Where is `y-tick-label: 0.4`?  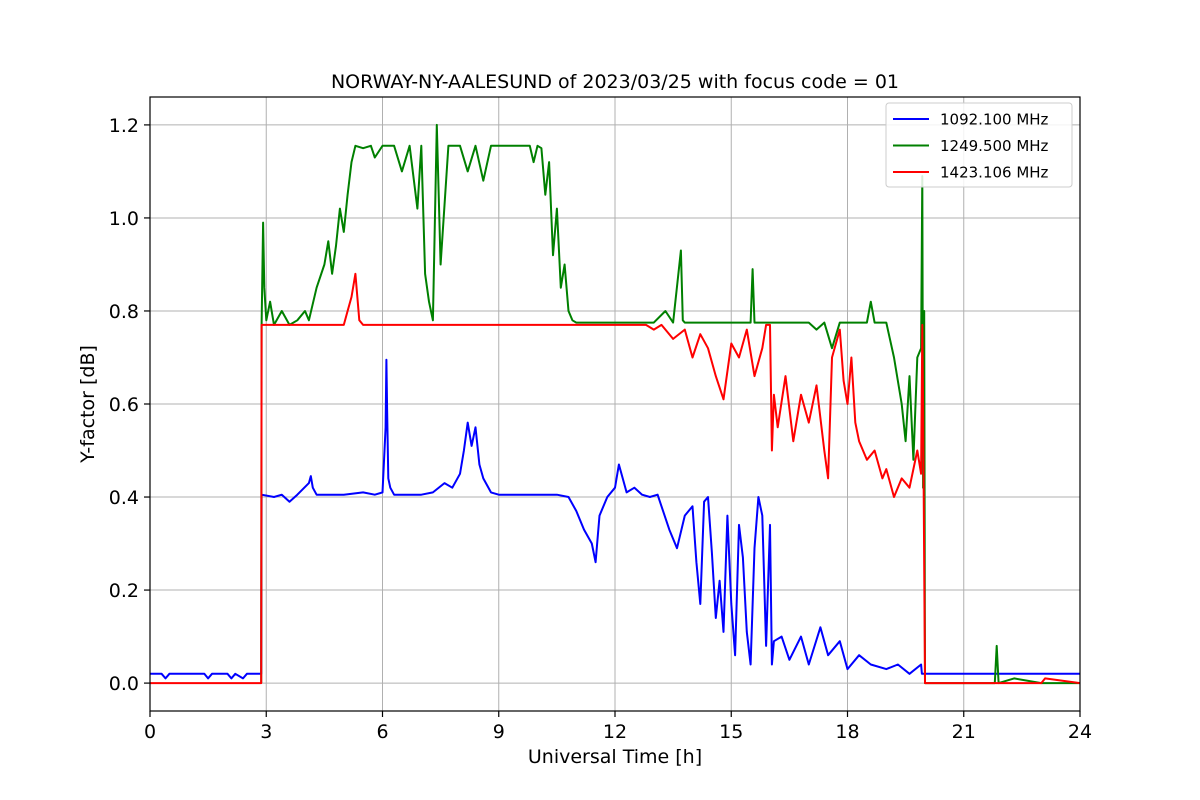
y-tick-label: 0.4 is located at coordinates (124, 498).